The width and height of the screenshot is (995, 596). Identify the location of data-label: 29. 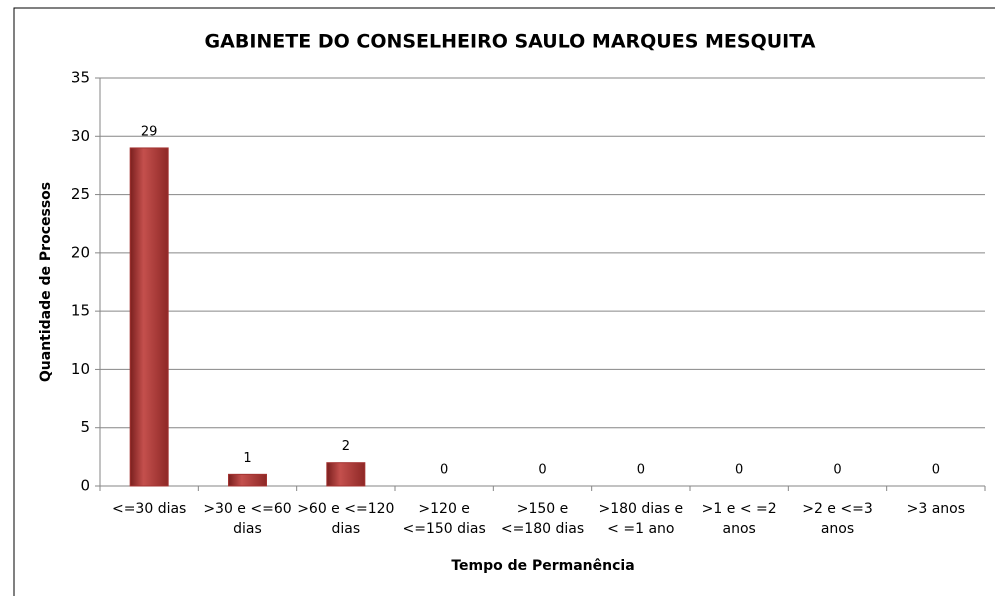
(149, 131).